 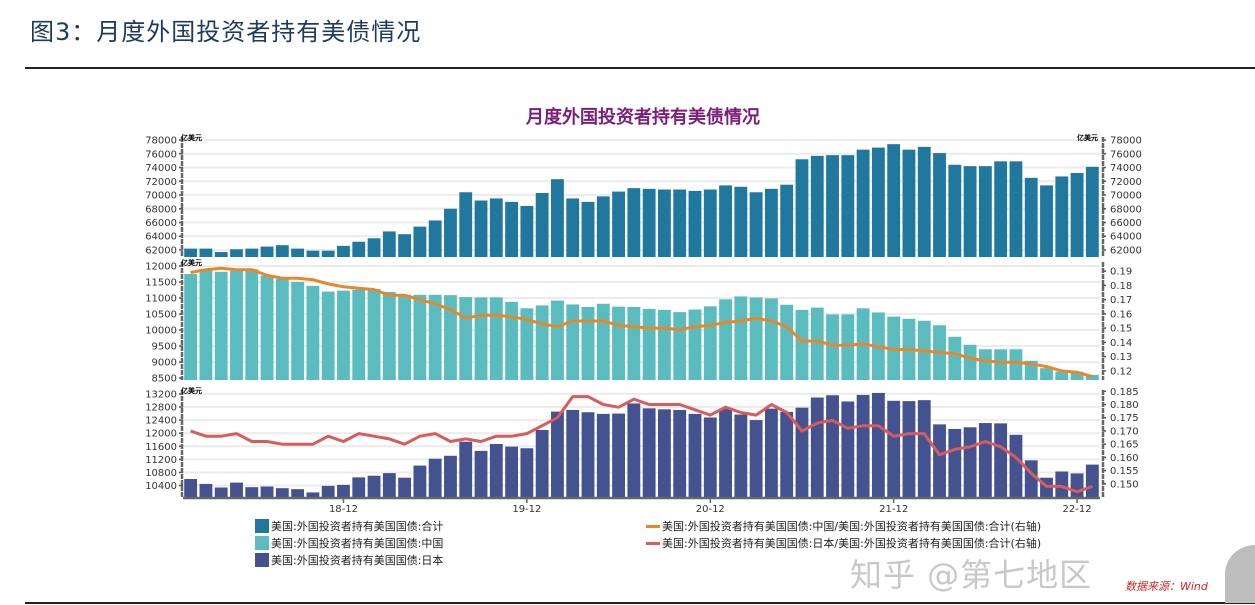 I want to click on left-tick-label: 66000, so click(x=161, y=223).